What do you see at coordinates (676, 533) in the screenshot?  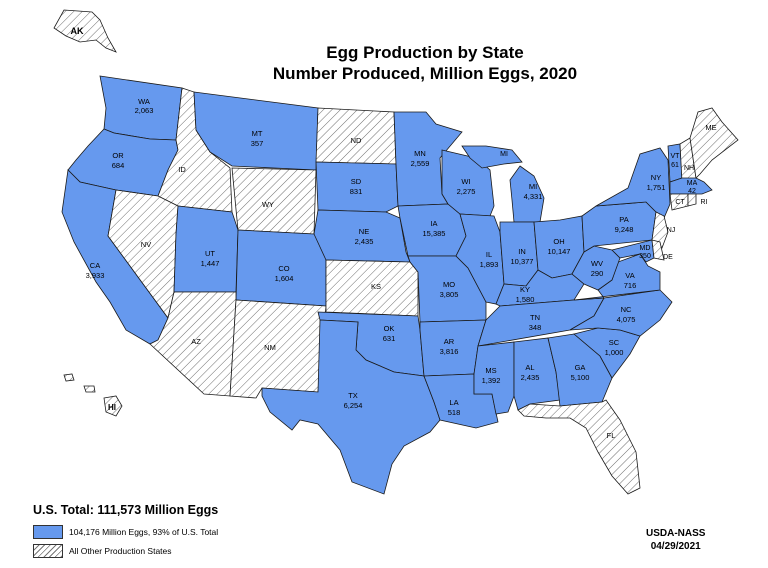 I see `source-agency: USDA-NASS` at bounding box center [676, 533].